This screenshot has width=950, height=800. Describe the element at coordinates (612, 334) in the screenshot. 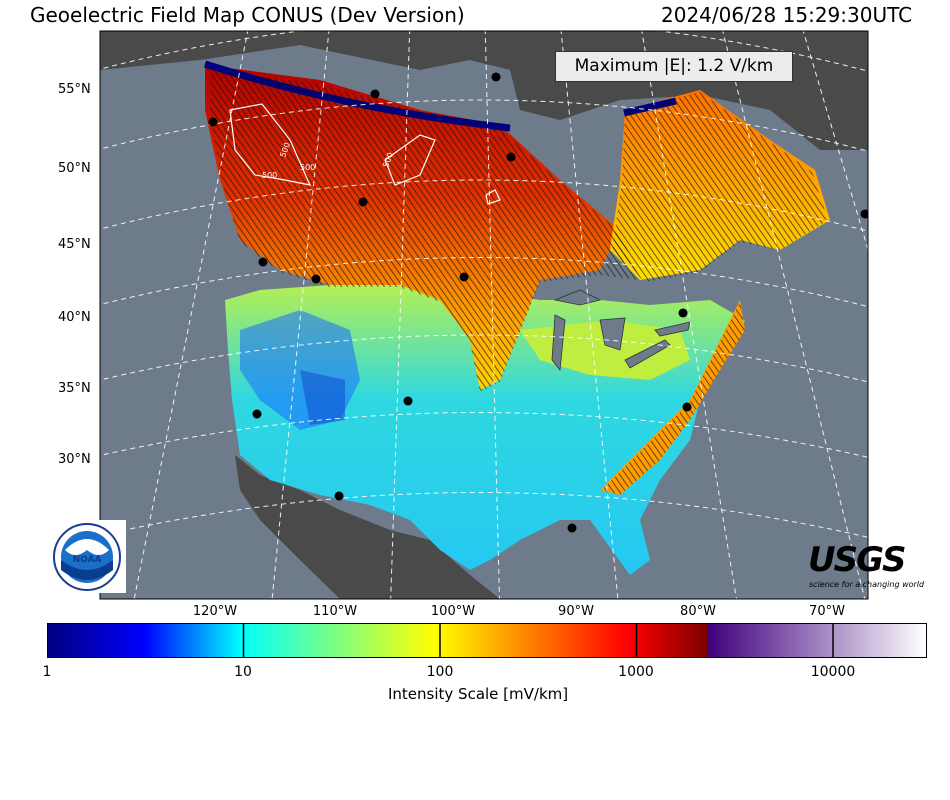

I see `lake-huron` at that location.